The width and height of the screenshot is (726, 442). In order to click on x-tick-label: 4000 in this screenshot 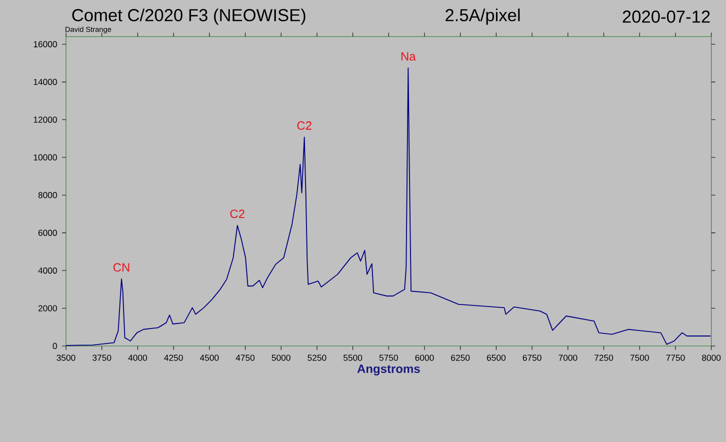, I will do `click(137, 357)`.